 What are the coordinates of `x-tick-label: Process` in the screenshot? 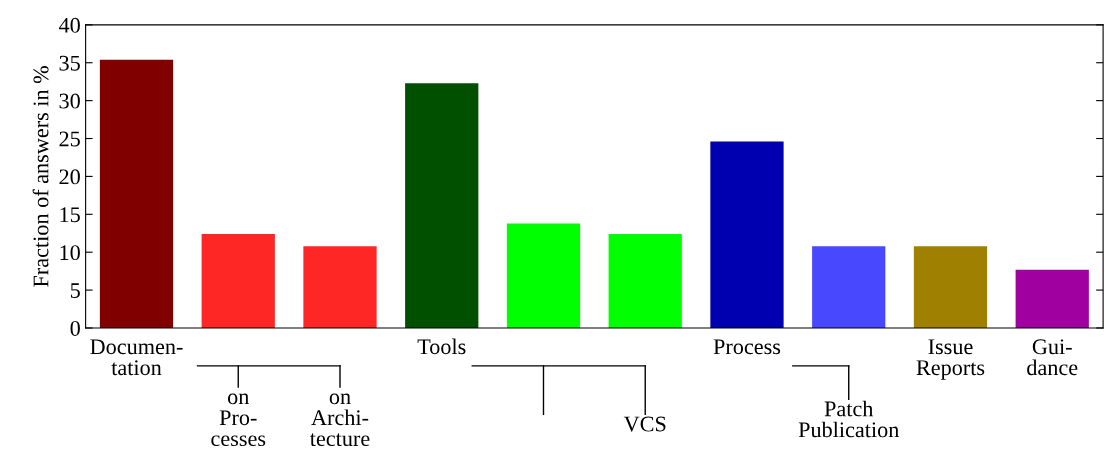 It's located at (747, 347).